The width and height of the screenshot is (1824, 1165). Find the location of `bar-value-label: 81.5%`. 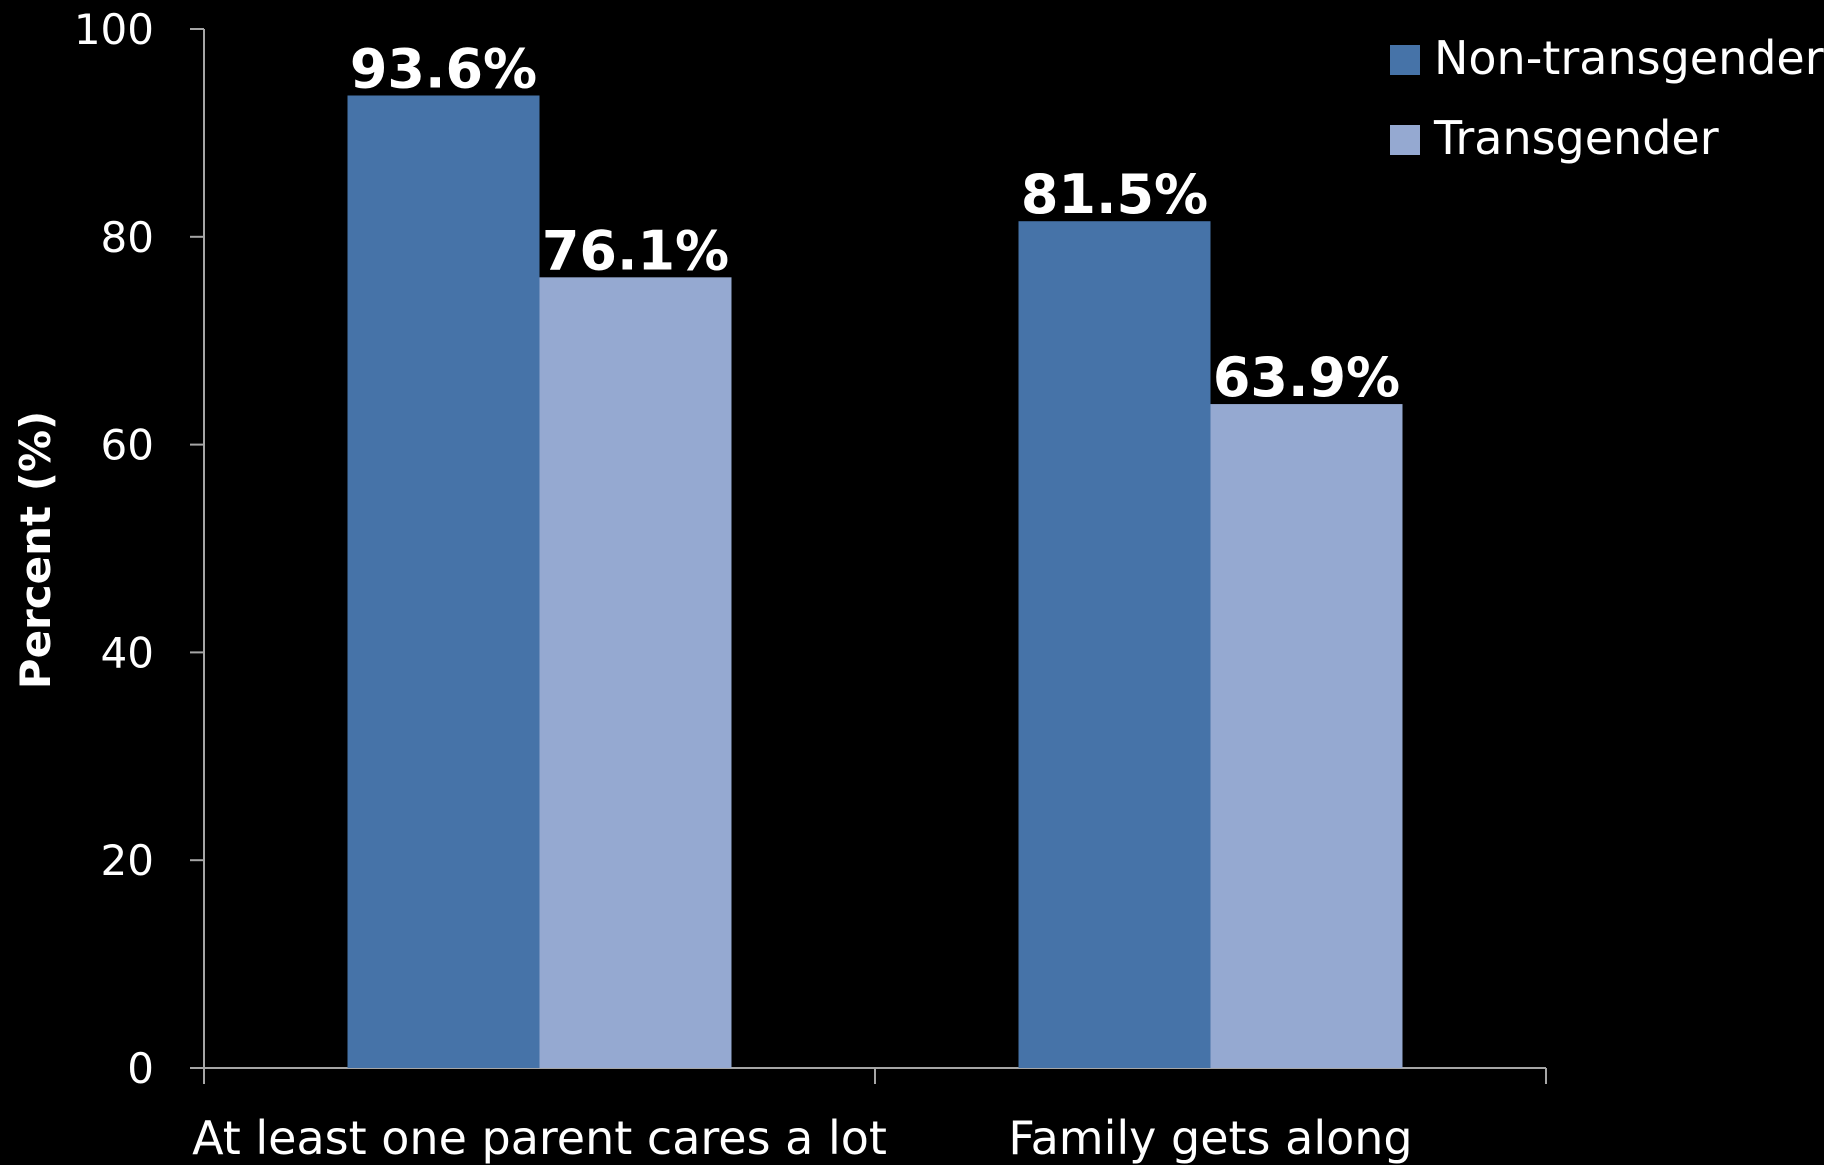

bar-value-label: 81.5% is located at coordinates (1114, 194).